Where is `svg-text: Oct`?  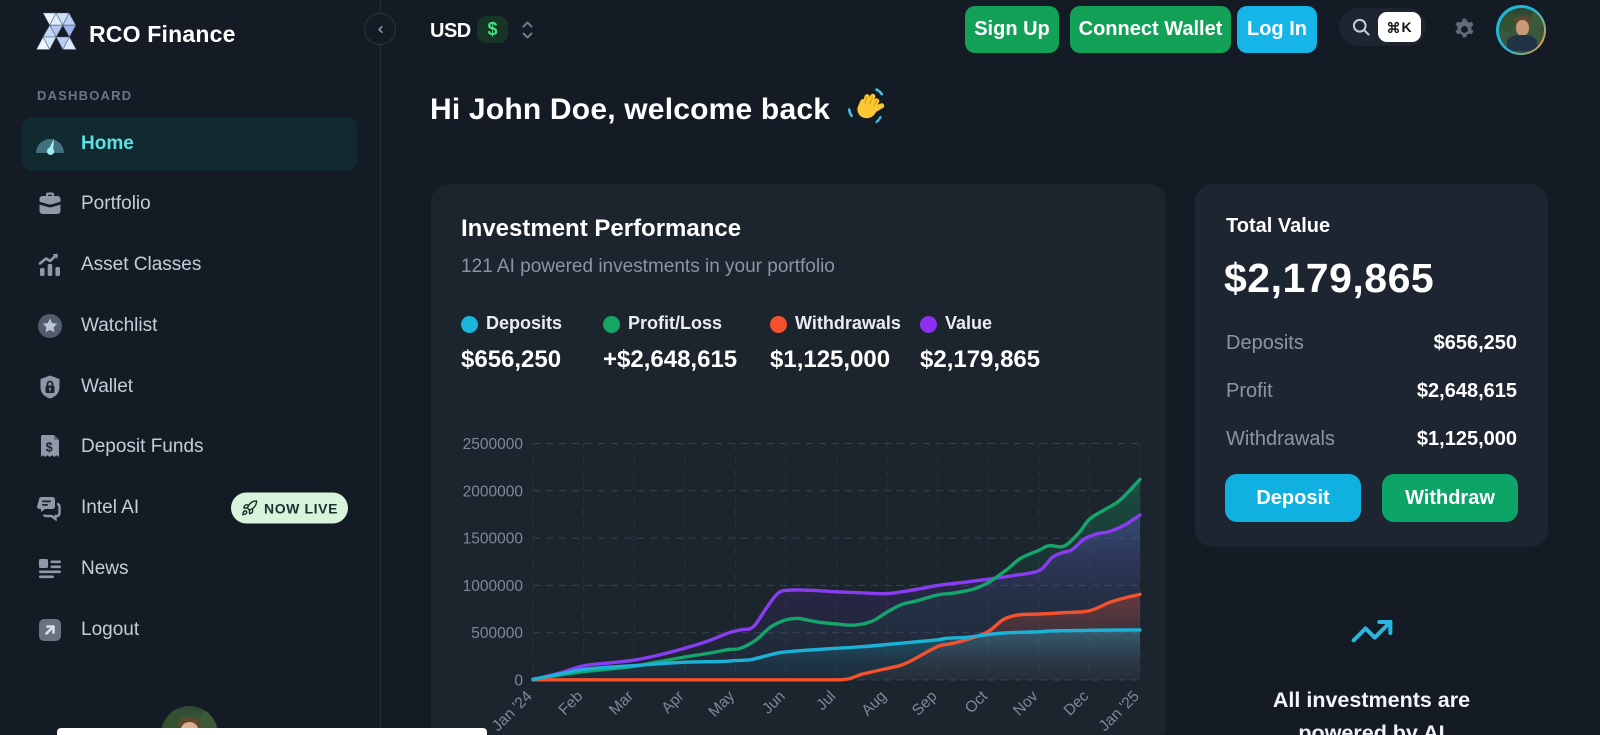
svg-text: Oct is located at coordinates (977, 702).